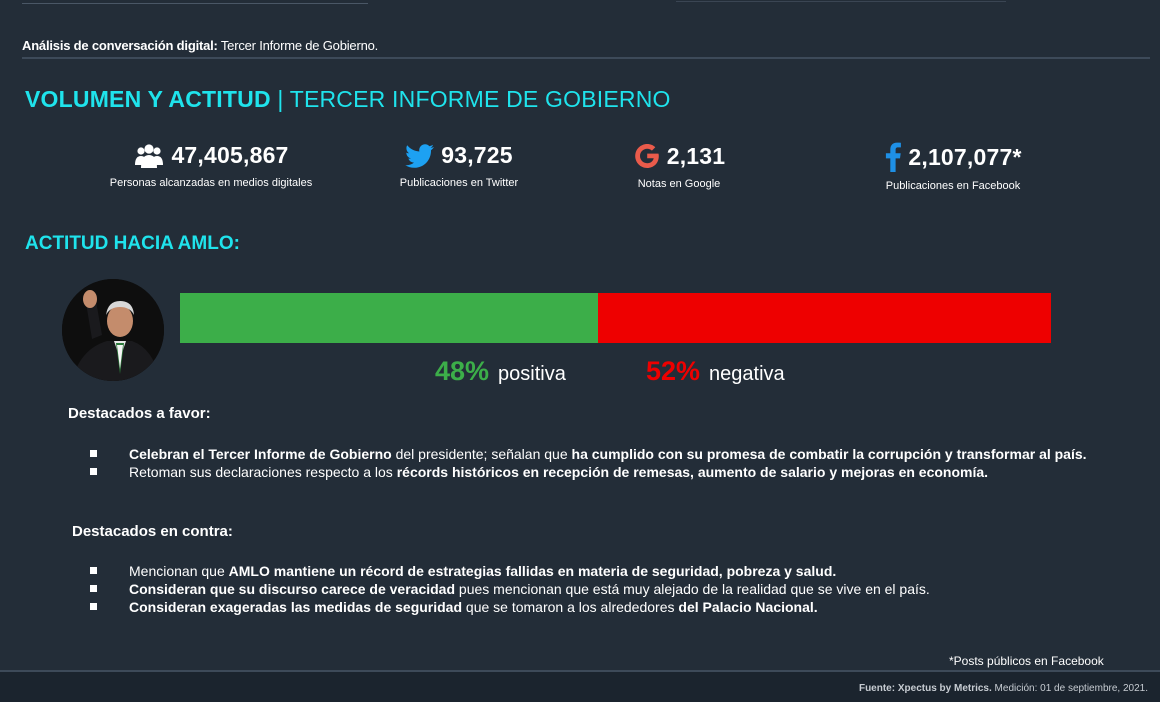 The height and width of the screenshot is (702, 1160). I want to click on attitude-bar-negative, so click(824, 318).